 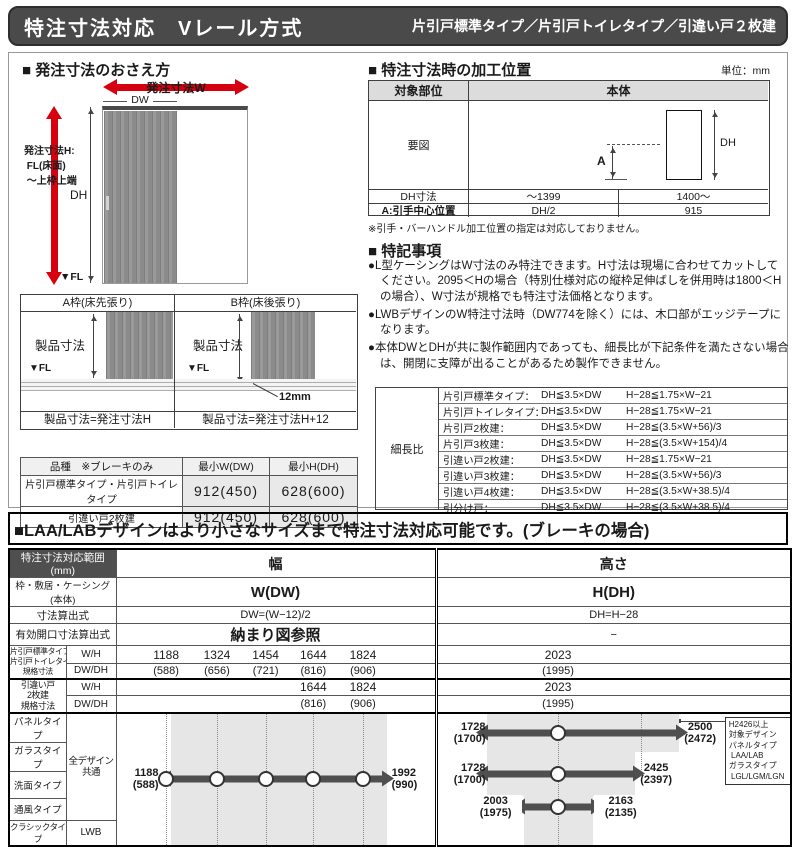 What do you see at coordinates (313, 687) in the screenshot?
I see `std2-w4: 1644` at bounding box center [313, 687].